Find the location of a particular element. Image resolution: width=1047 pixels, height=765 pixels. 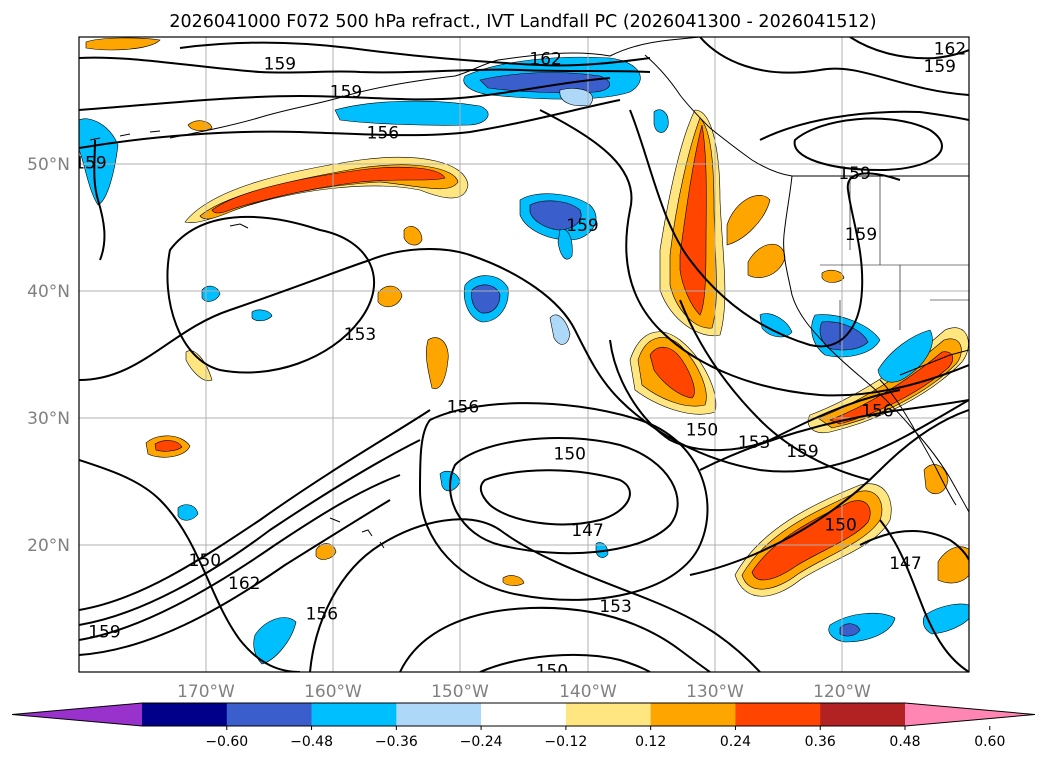

contour-150-sw is located at coordinates (255, 510).